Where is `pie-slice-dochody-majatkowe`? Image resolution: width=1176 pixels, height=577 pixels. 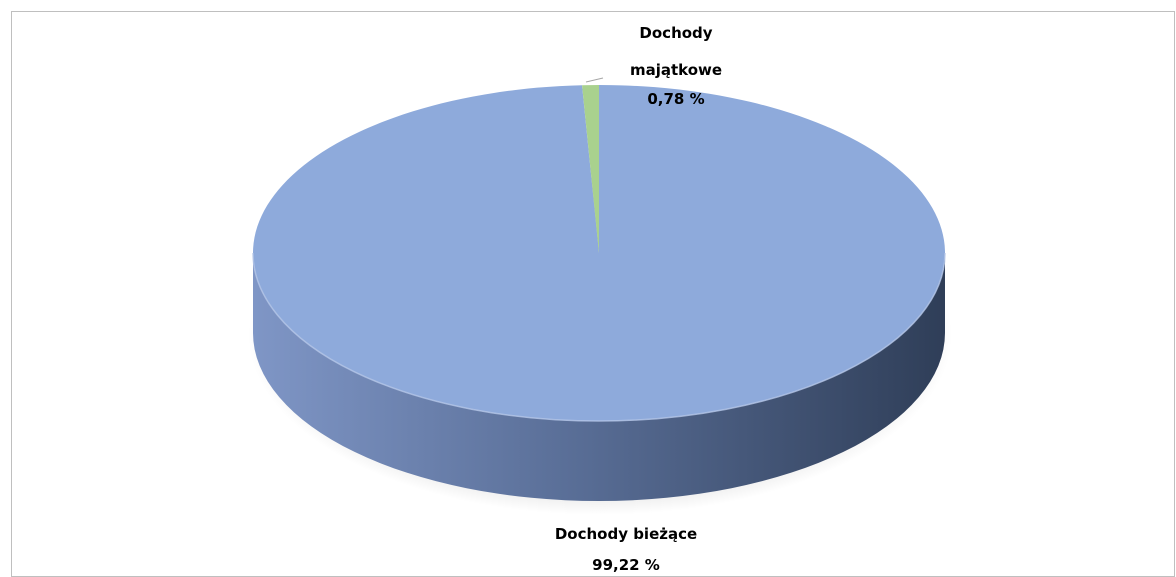
pie-slice-dochody-majatkowe is located at coordinates (590, 169).